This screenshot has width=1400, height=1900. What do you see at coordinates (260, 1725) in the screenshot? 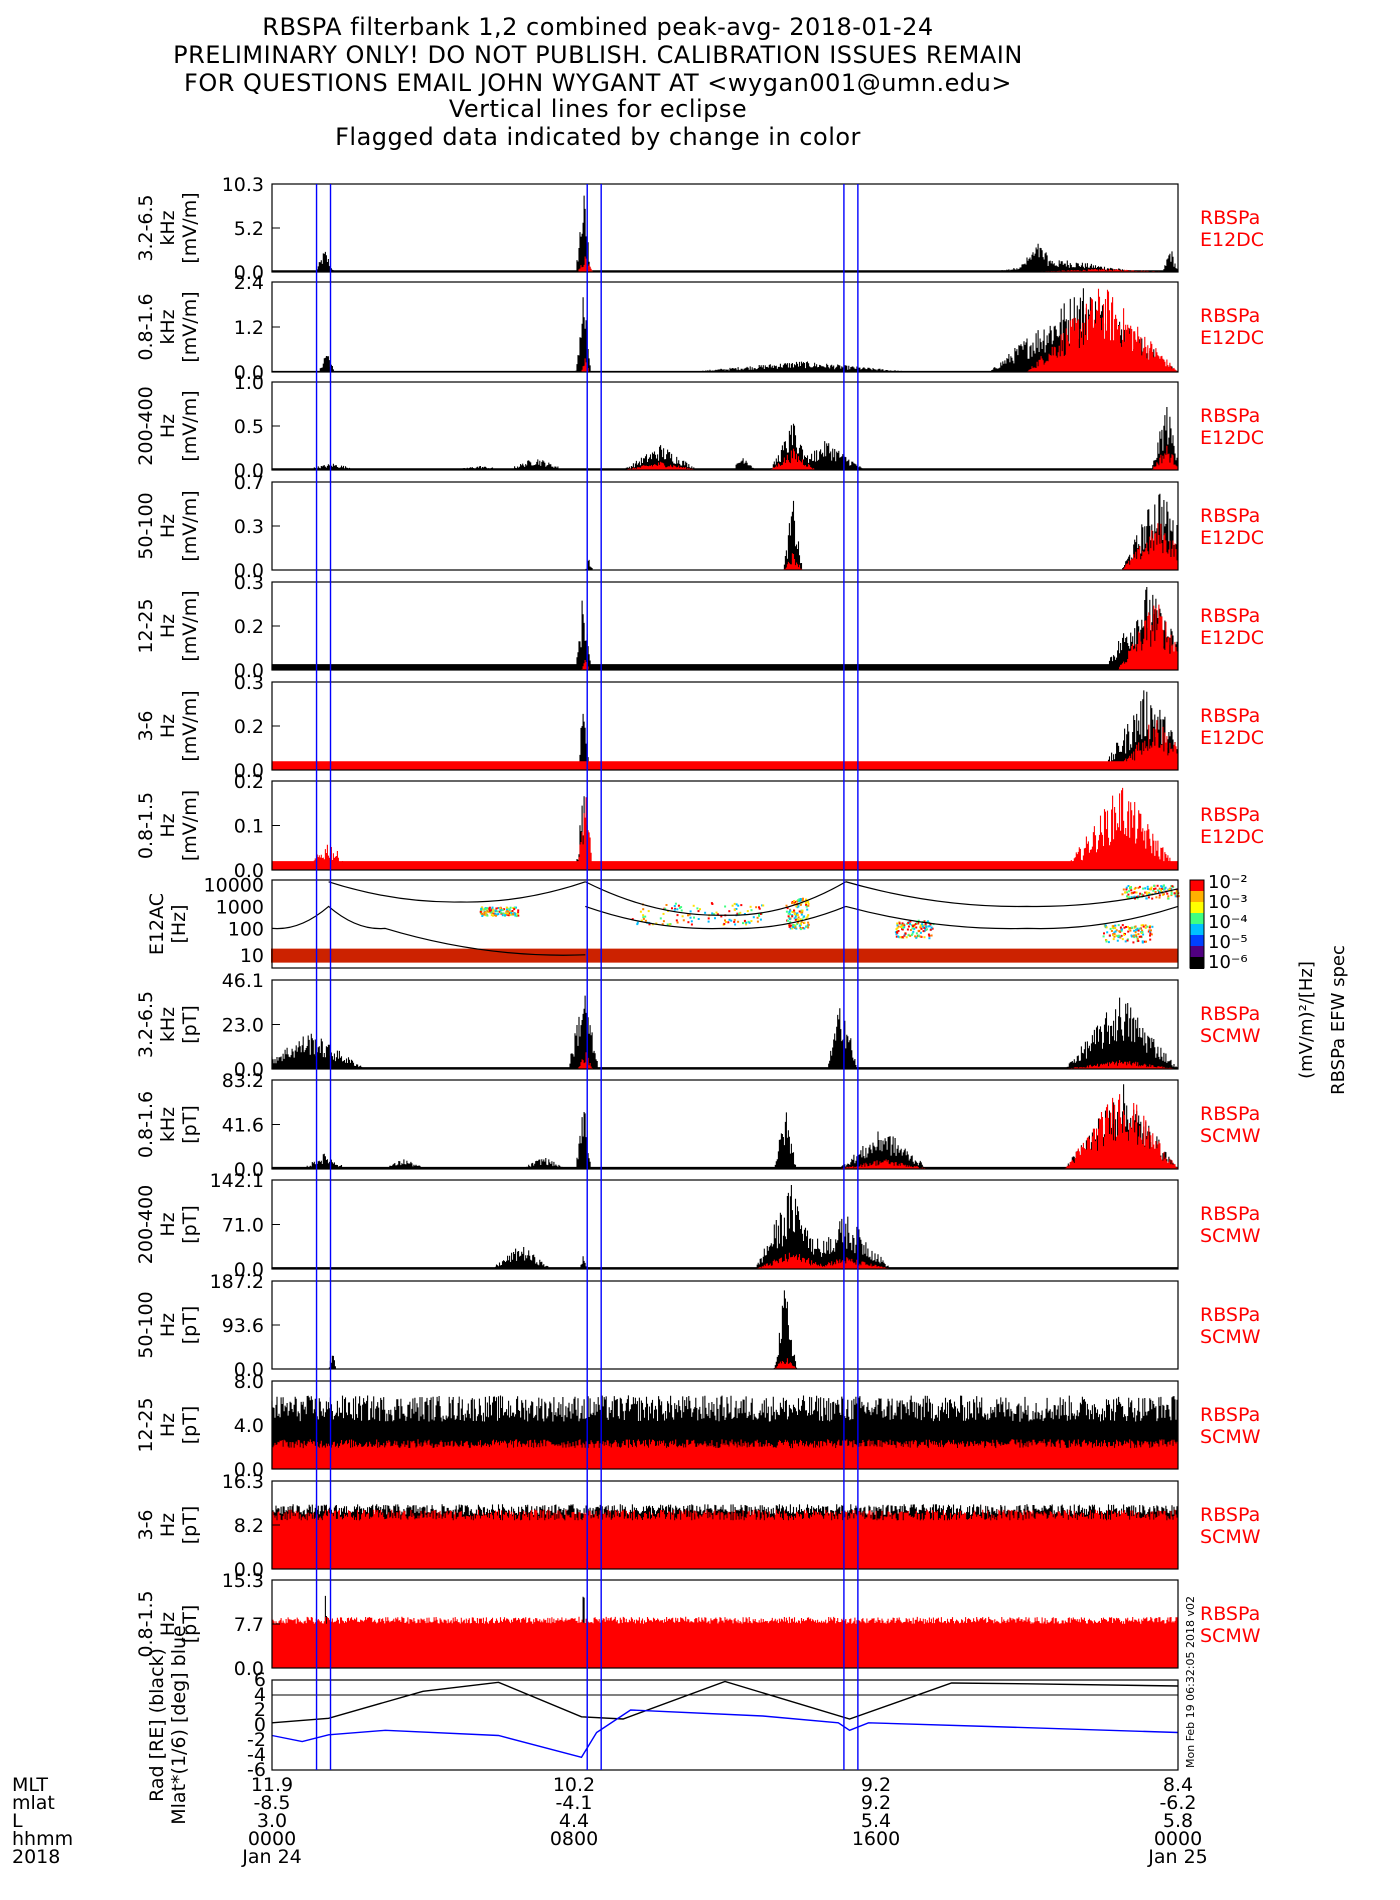
I see `ytick-label: 0` at bounding box center [260, 1725].